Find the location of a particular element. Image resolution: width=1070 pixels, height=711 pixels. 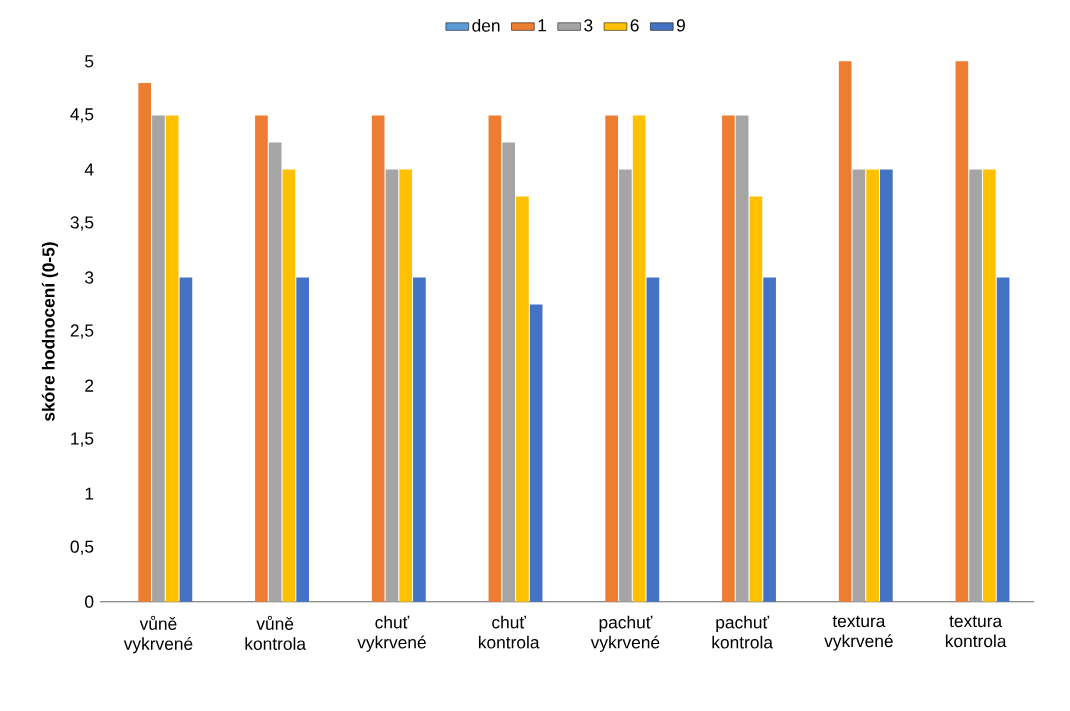

y-tick-label: 1,5 is located at coordinates (82, 439).